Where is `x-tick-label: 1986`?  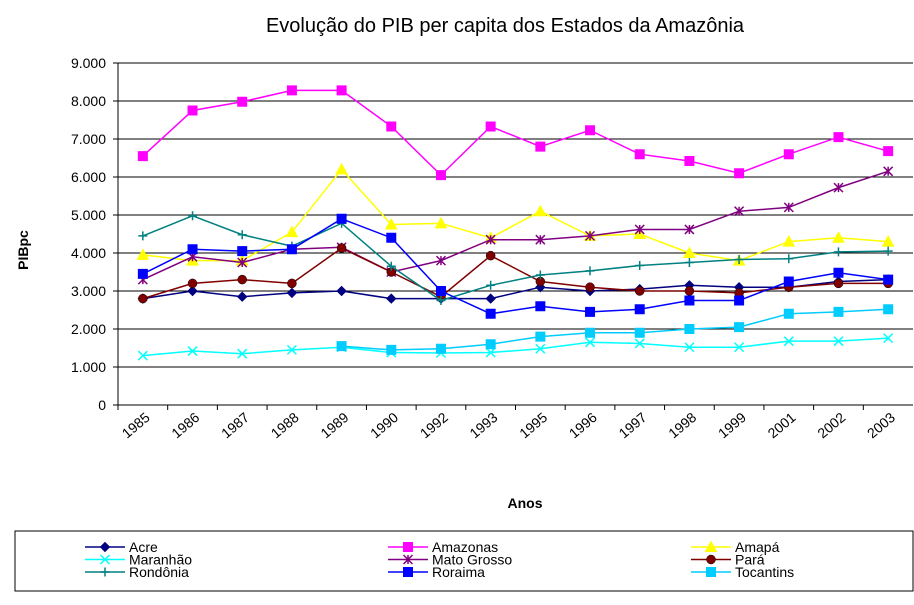 x-tick-label: 1986 is located at coordinates (185, 425).